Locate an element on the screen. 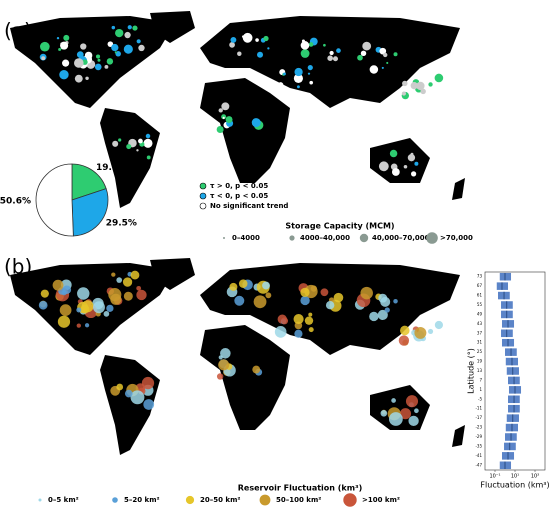  y-tick-label: -47 is located at coordinates (478, 464).